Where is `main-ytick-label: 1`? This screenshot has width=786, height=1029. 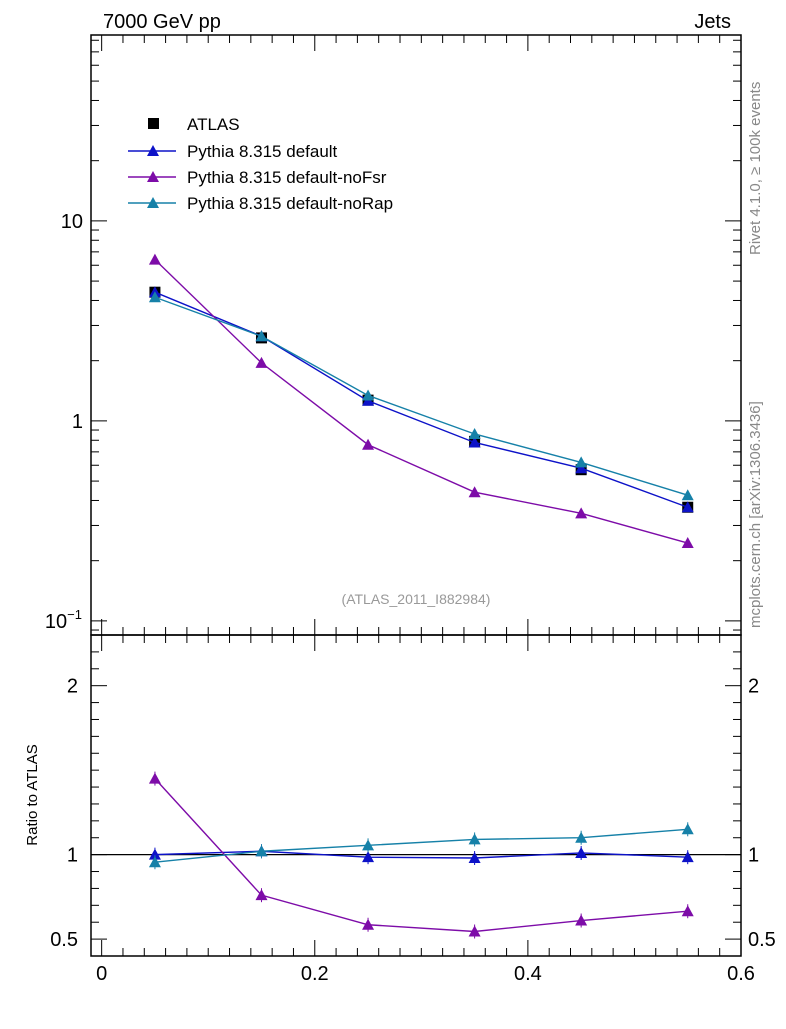
main-ytick-label: 1 is located at coordinates (77, 422).